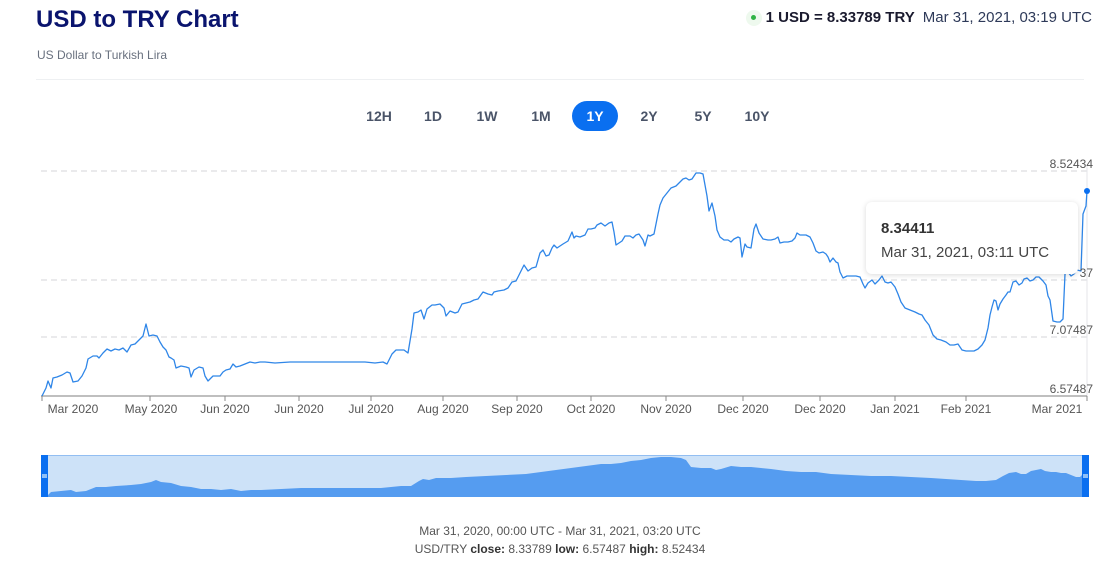 The image size is (1120, 573). What do you see at coordinates (604, 549) in the screenshot?
I see `low-value: 6.57487` at bounding box center [604, 549].